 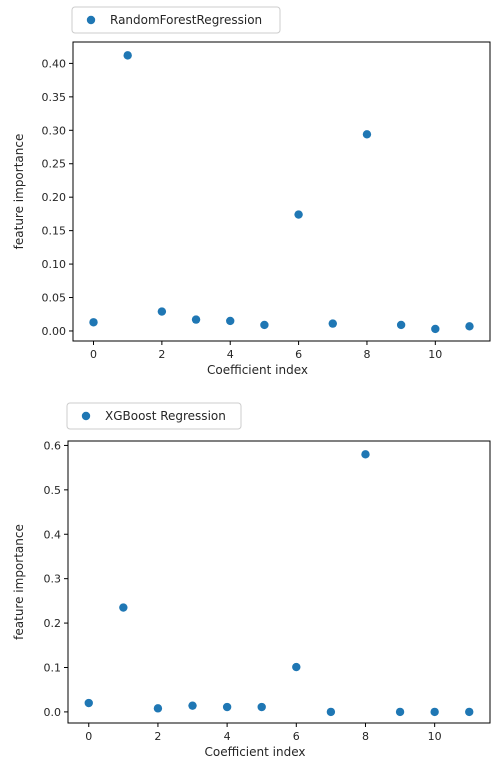 I want to click on y-tick-label: 0.3, so click(x=53, y=579).